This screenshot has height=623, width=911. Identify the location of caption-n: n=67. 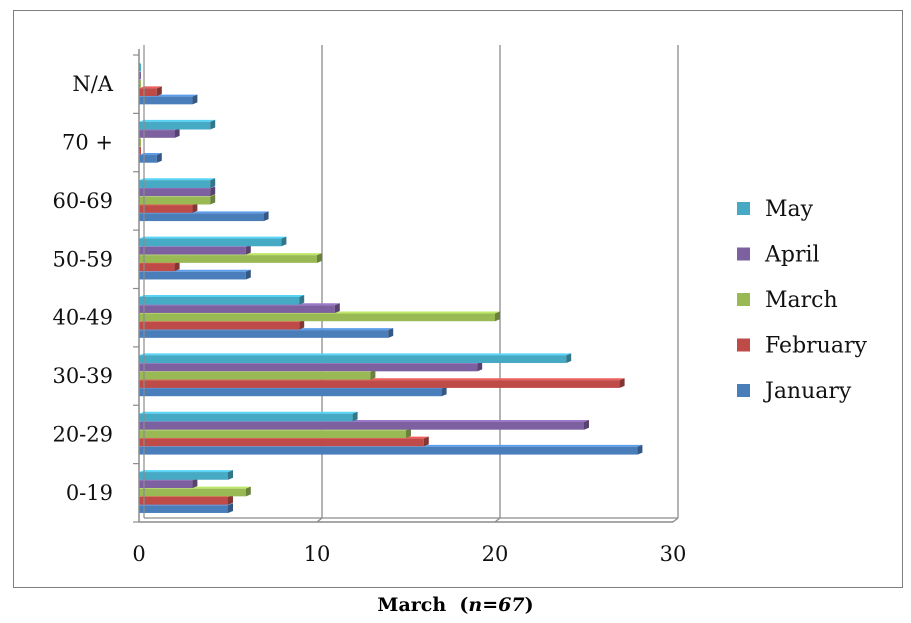
(496, 605).